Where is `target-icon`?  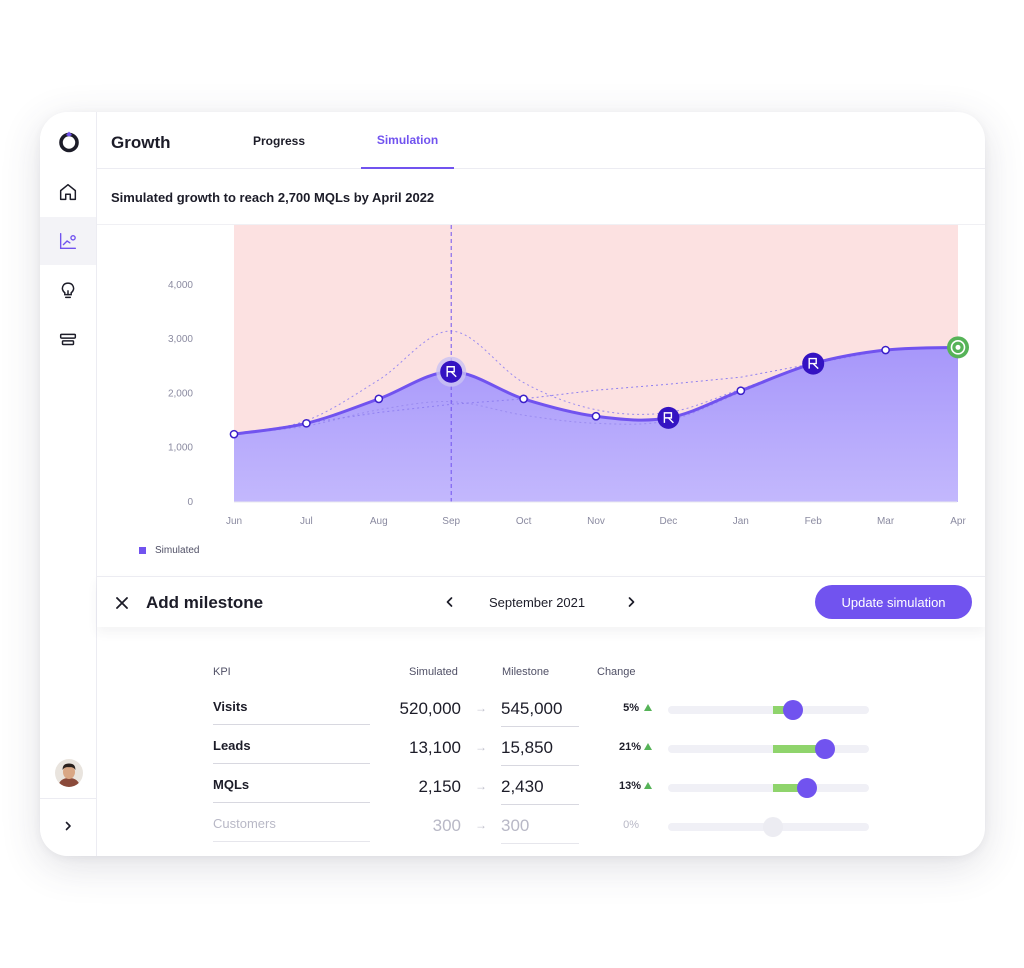
target-icon is located at coordinates (958, 347).